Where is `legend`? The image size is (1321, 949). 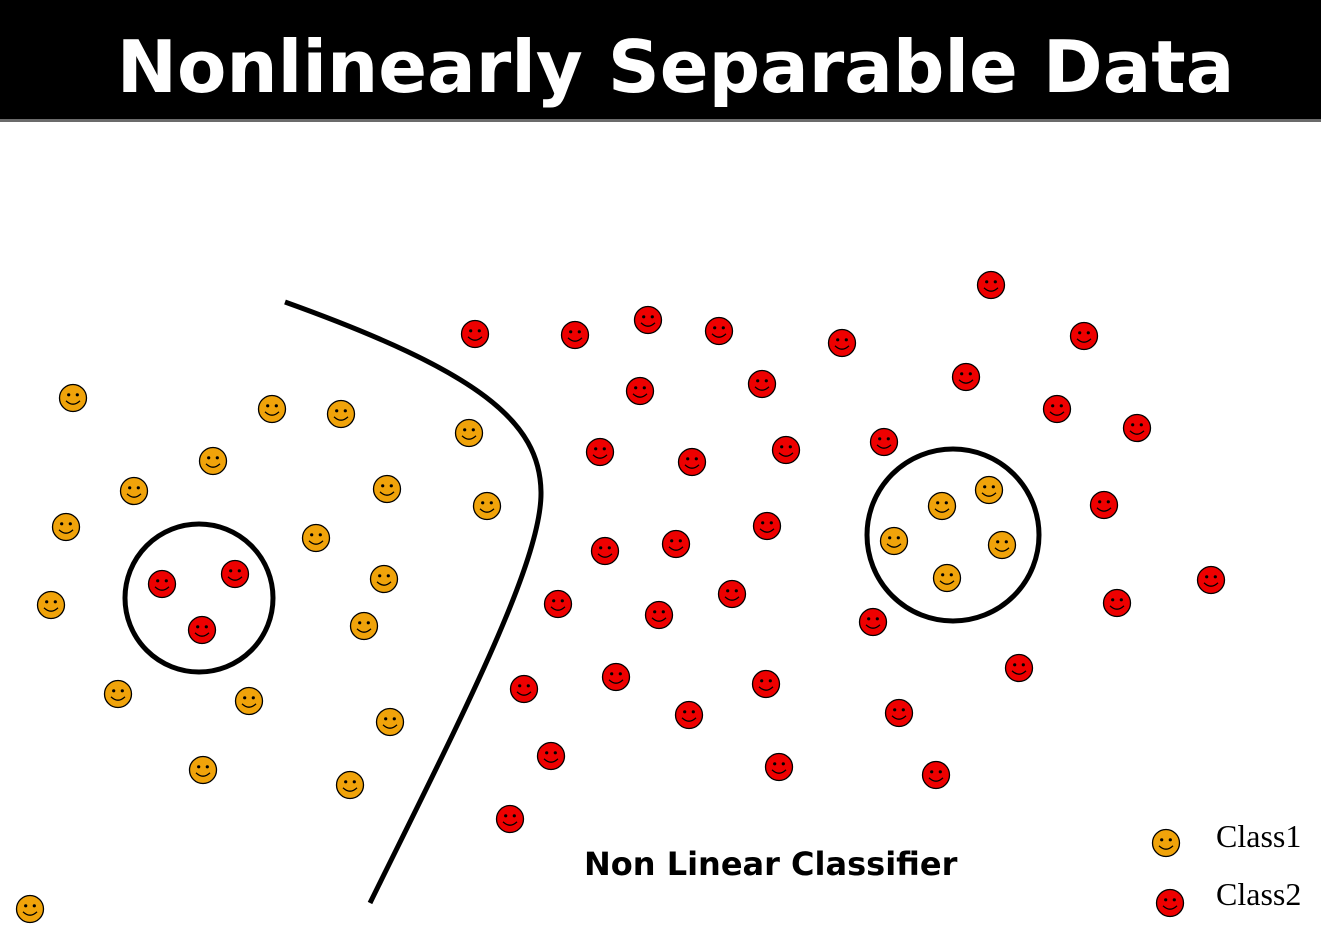
legend is located at coordinates (1168, 873).